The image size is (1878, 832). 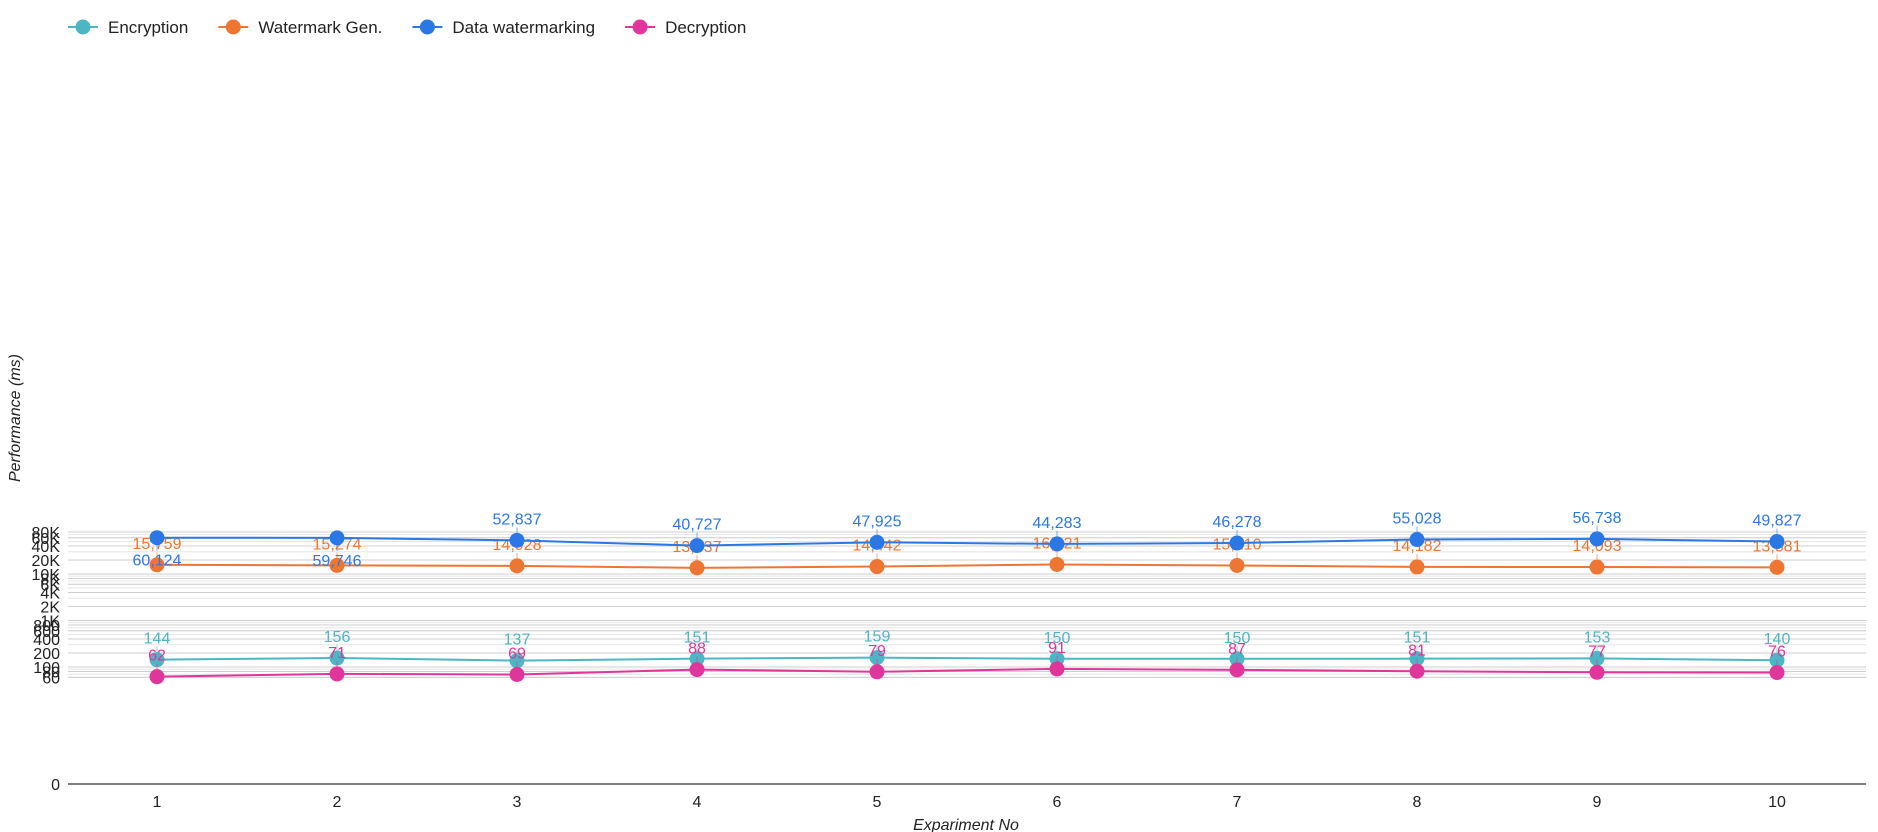 I want to click on data-label: 55,028, so click(x=1417, y=519).